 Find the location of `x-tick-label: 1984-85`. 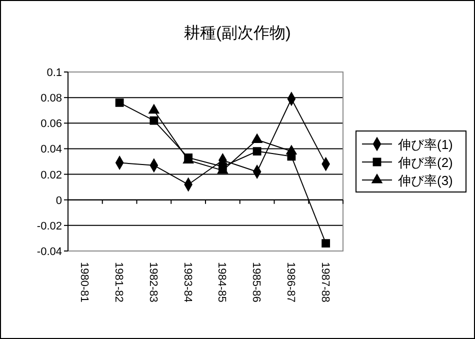

x-tick-label: 1984-85 is located at coordinates (222, 282).